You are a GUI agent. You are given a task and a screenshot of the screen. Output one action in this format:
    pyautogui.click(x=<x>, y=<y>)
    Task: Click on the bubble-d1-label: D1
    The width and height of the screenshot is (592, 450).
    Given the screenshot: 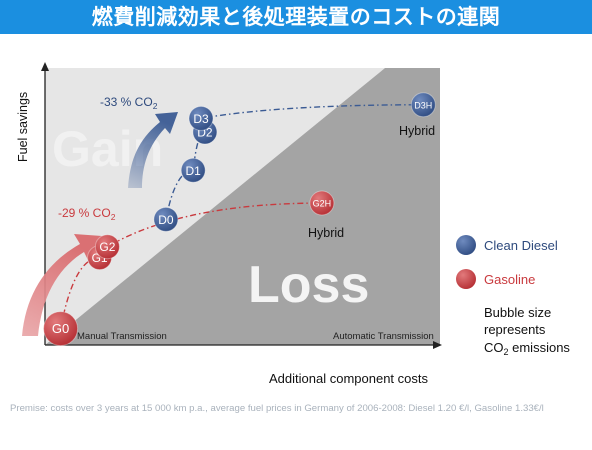 What is the action you would take?
    pyautogui.click(x=194, y=171)
    